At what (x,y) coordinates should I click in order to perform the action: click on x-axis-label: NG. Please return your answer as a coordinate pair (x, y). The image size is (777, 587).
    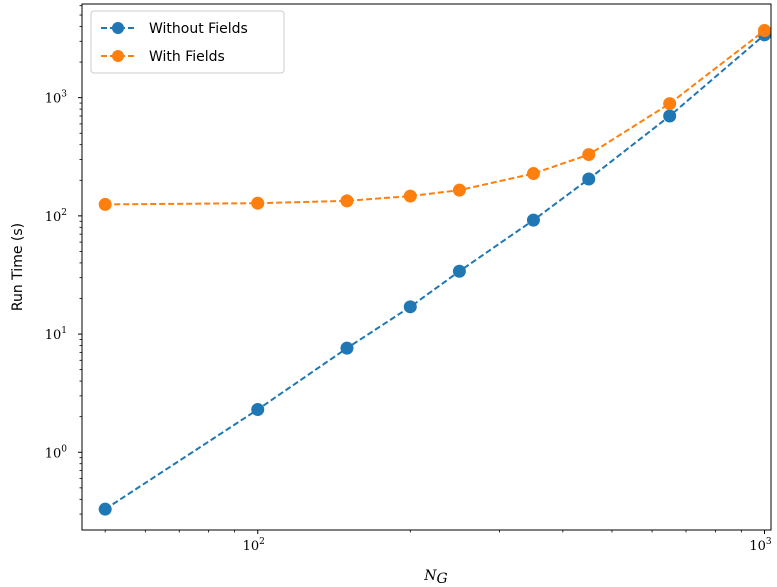
    Looking at the image, I should click on (435, 577).